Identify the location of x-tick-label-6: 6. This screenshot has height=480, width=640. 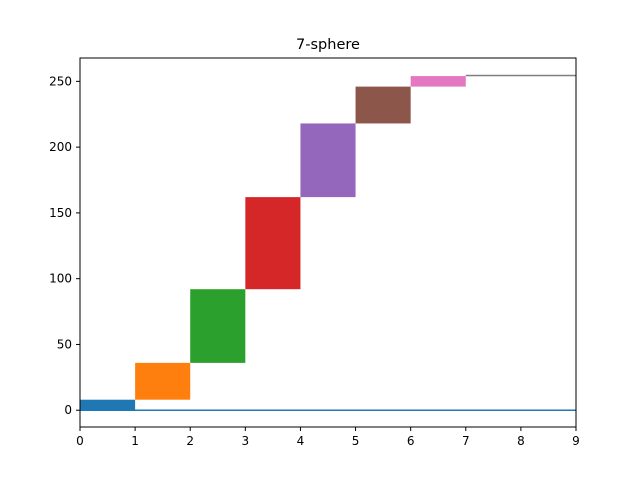
(411, 441).